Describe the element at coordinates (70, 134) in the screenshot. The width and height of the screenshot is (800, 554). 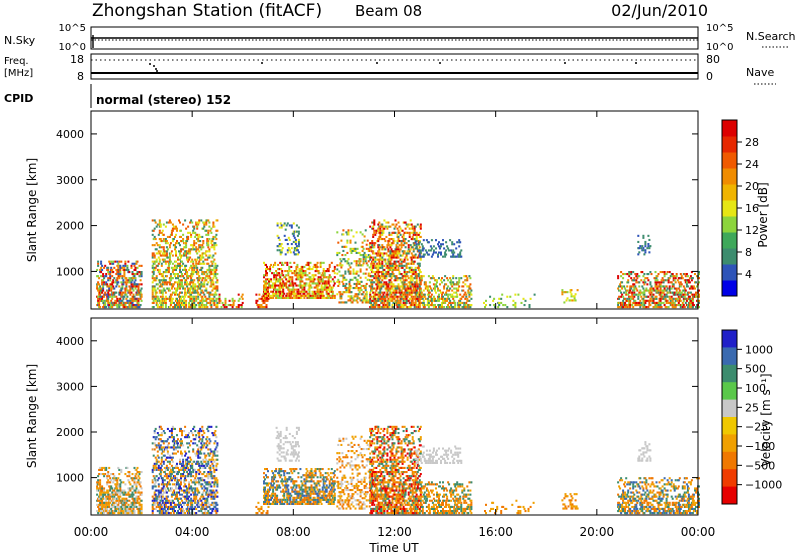
I see `ytick-label: 4000` at that location.